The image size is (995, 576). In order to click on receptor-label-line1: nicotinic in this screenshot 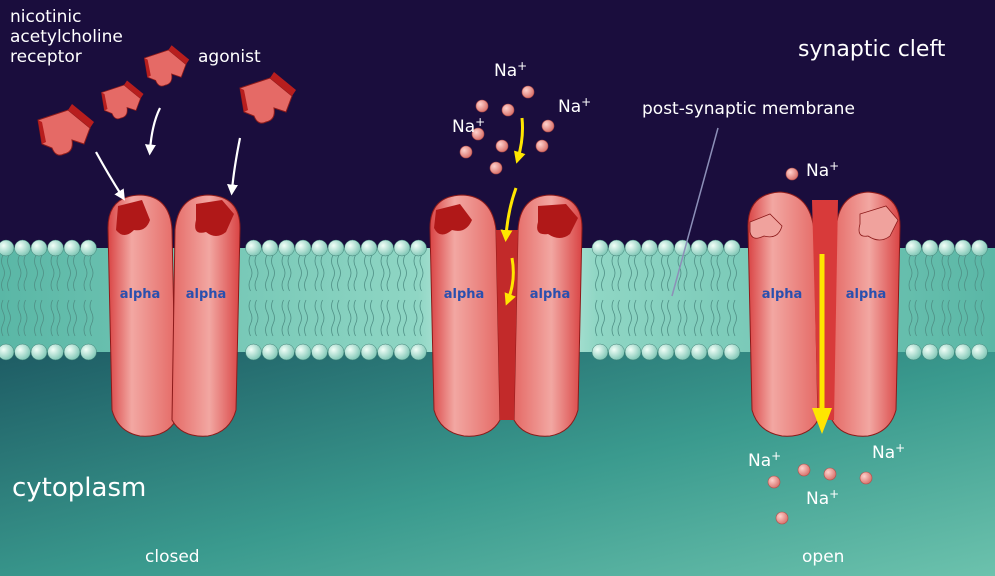, I will do `click(45, 17)`.